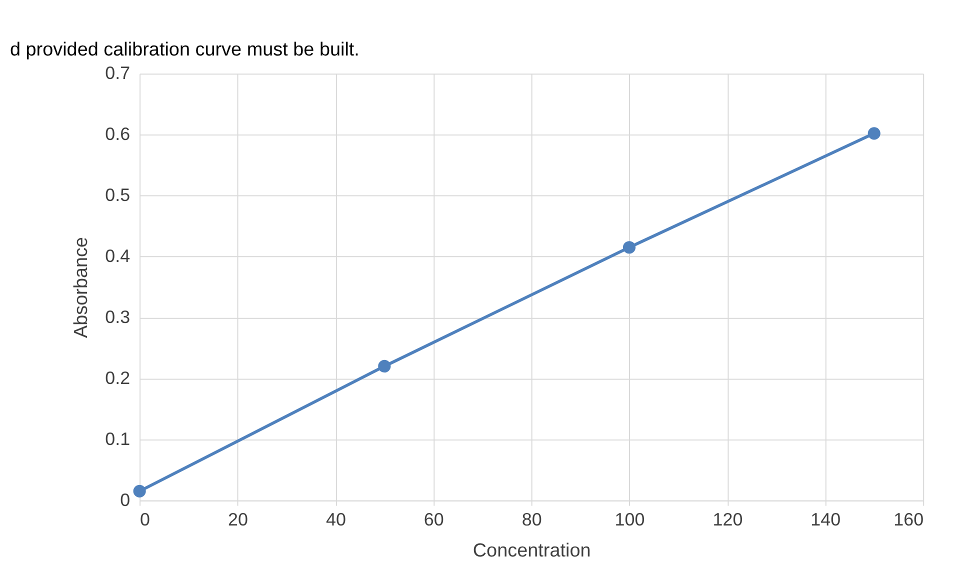 This screenshot has width=954, height=578. What do you see at coordinates (117, 378) in the screenshot?
I see `y-tick-label: 0.2` at bounding box center [117, 378].